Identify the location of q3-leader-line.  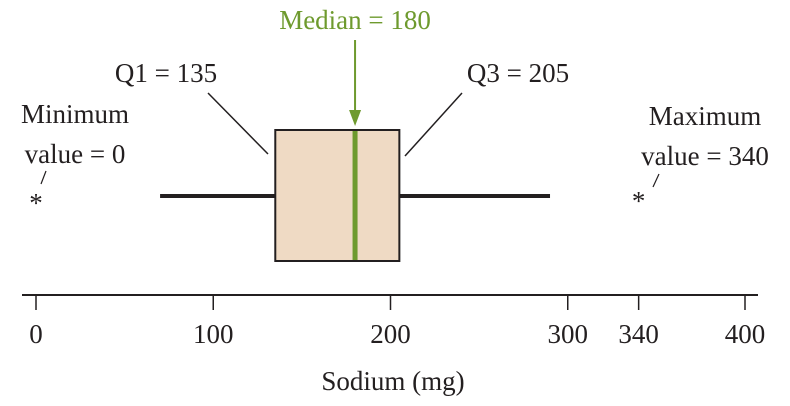
(433, 124).